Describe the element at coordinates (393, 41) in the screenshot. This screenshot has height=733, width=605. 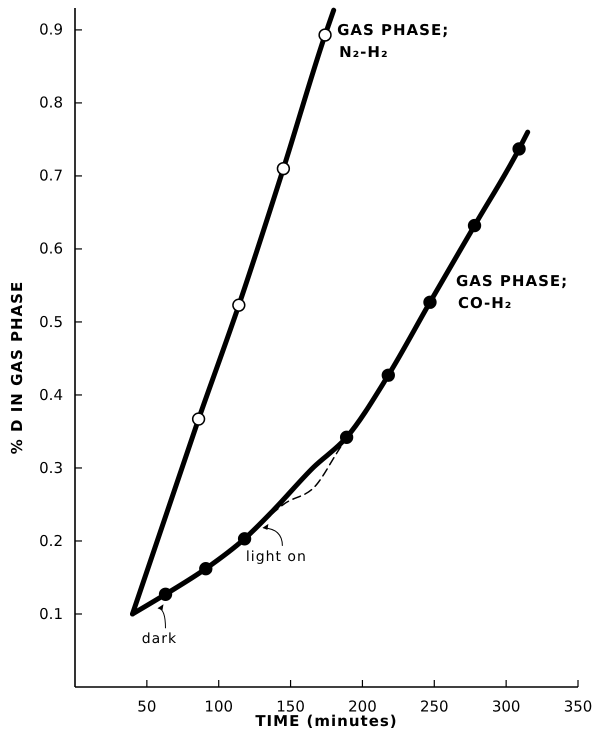
I see `series-label: GAS PHASE; N₂-H₂` at that location.